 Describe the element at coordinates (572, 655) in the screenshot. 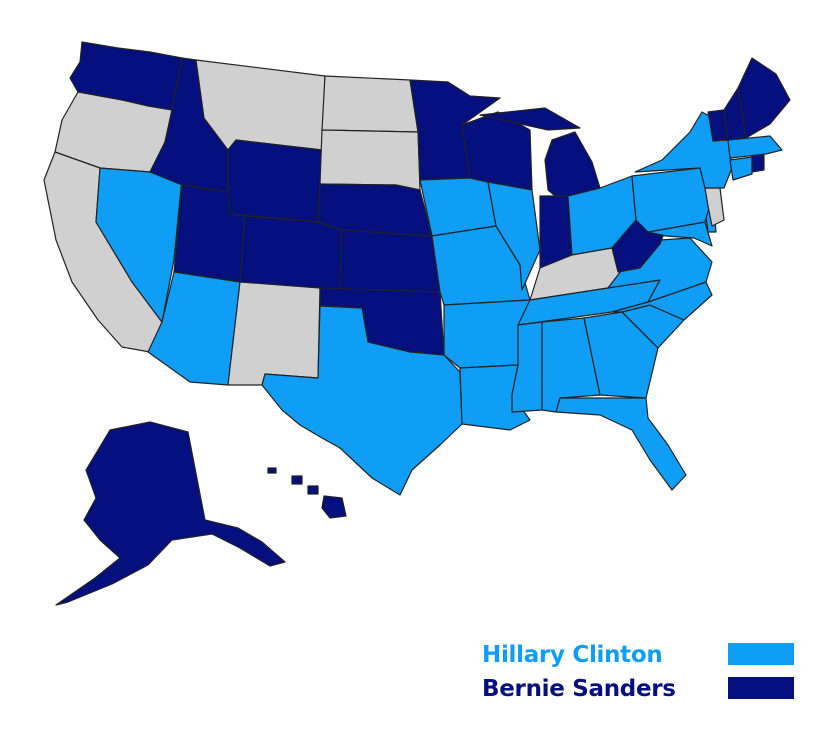

I see `legend-label-clinton: Hillary Clinton` at that location.